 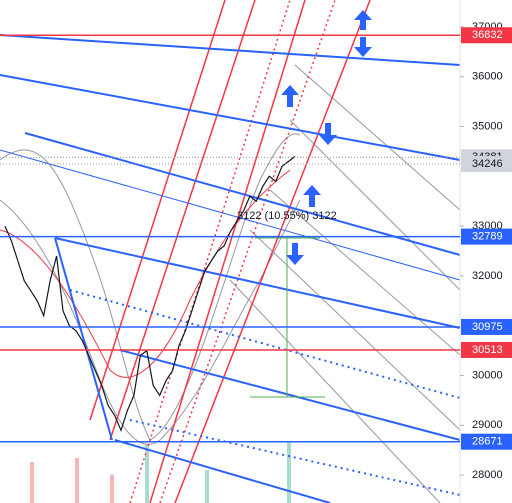 I want to click on annotation: 3122 (10.55%) 3122, so click(x=287, y=216).